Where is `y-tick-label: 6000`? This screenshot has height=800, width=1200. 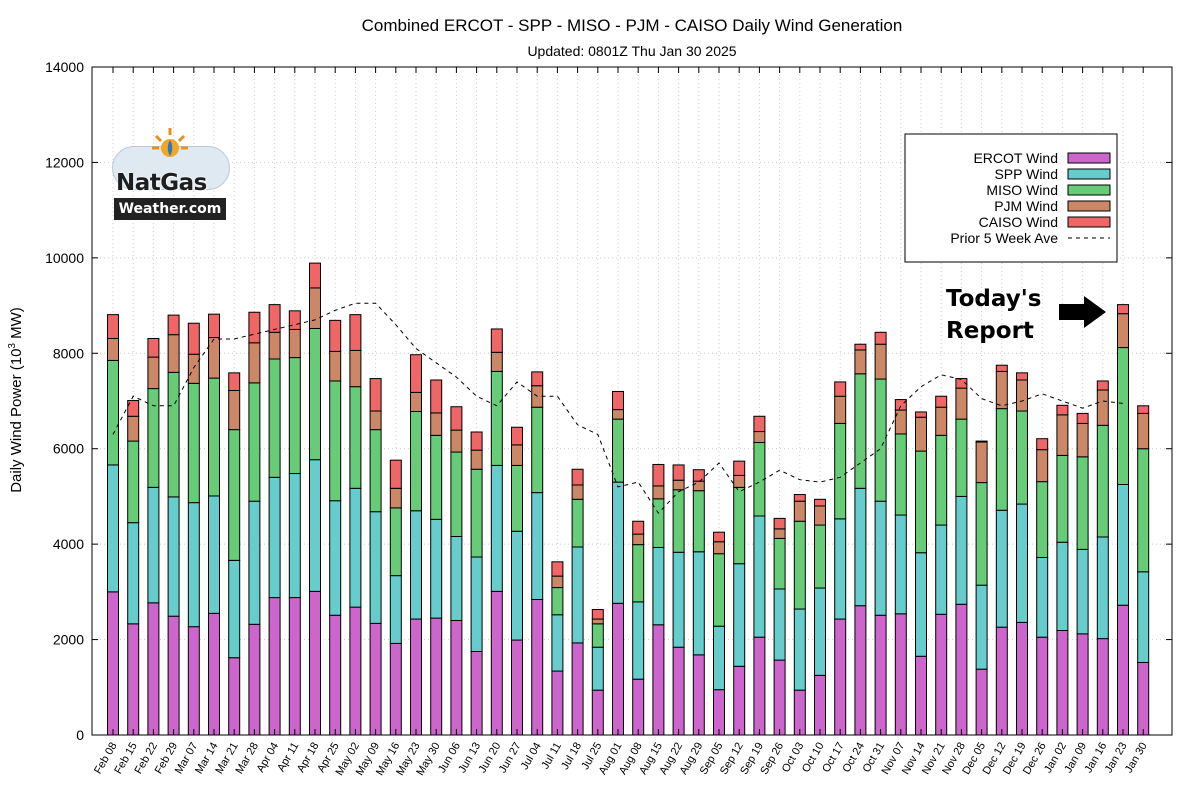
y-tick-label: 6000 is located at coordinates (68, 449).